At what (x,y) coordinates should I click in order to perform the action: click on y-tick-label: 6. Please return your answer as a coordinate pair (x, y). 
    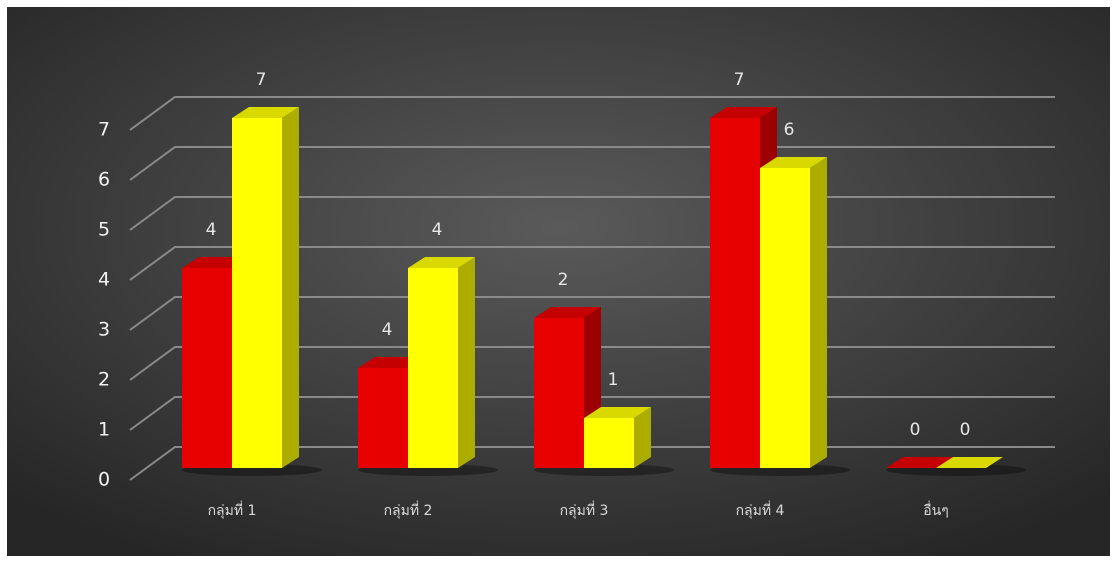
    Looking at the image, I should click on (104, 180).